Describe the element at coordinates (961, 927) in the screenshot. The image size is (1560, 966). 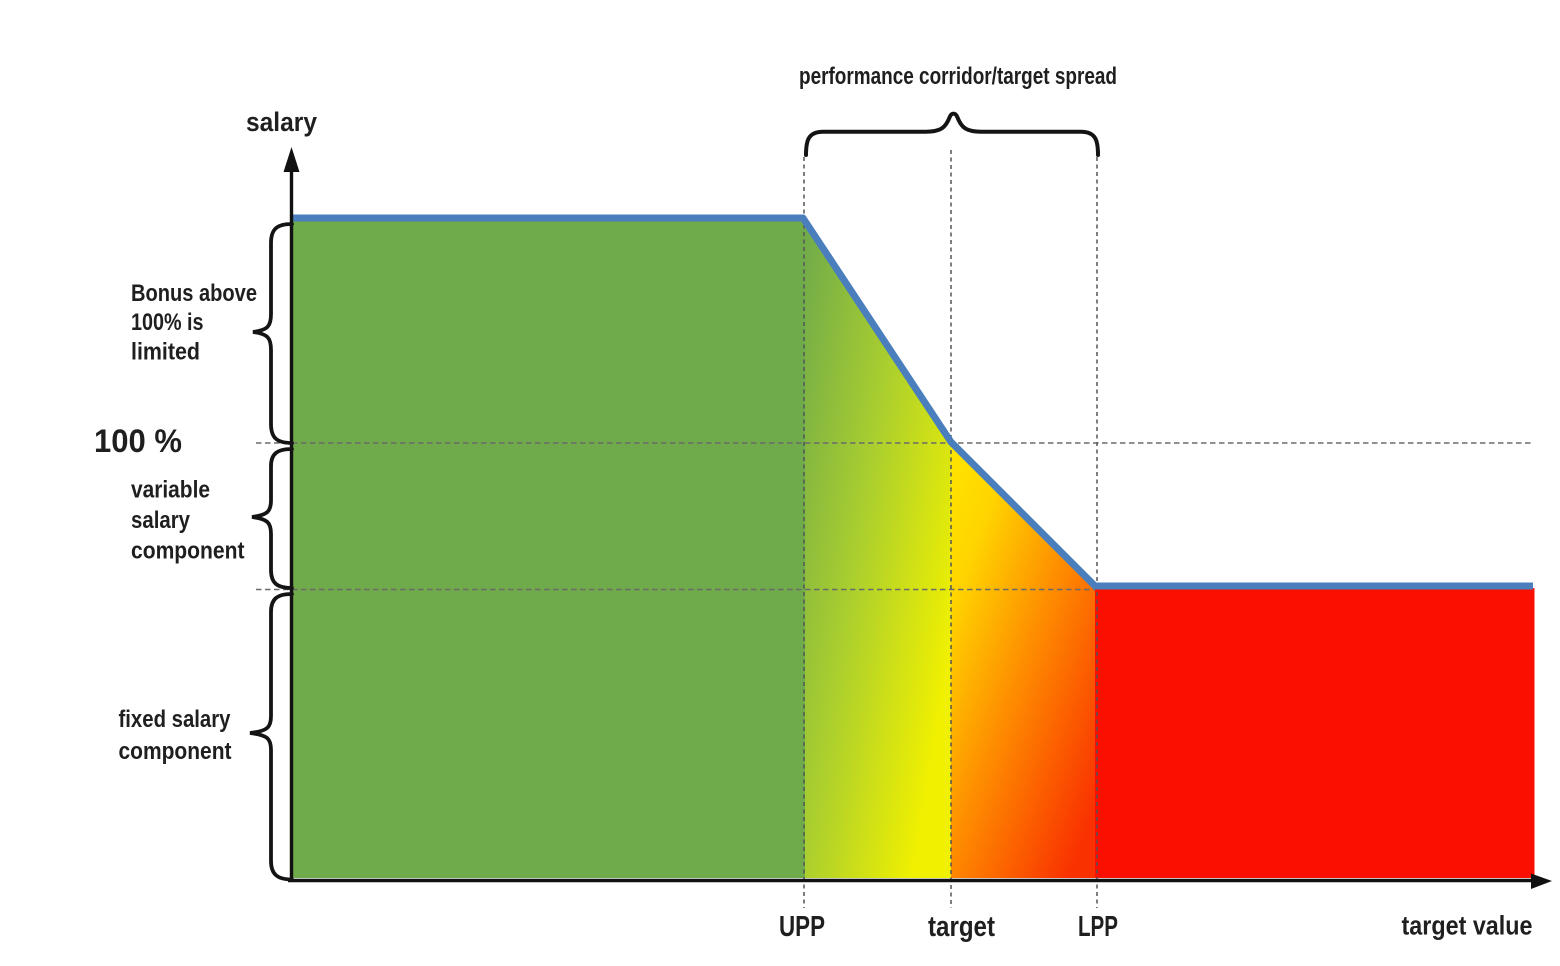
I see `svg-text: target` at that location.